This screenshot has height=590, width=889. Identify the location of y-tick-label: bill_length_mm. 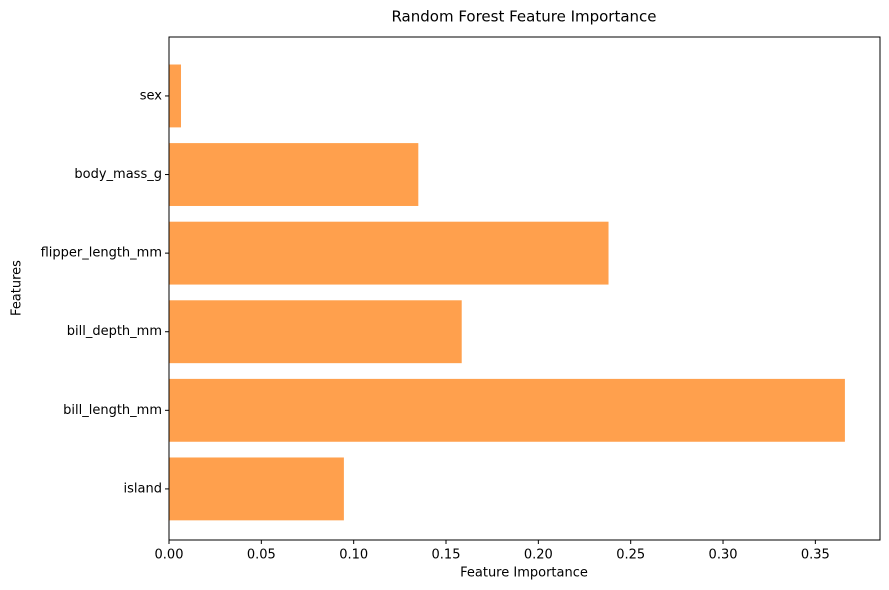
(112, 410).